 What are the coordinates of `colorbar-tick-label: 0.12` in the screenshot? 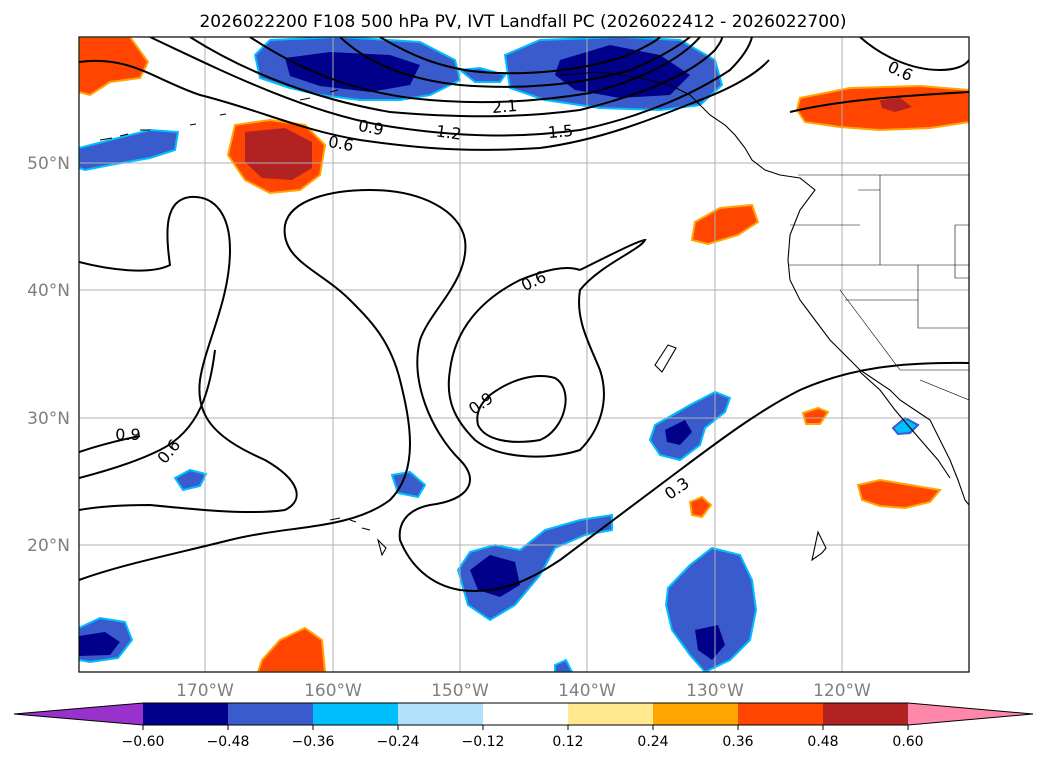 It's located at (567, 742).